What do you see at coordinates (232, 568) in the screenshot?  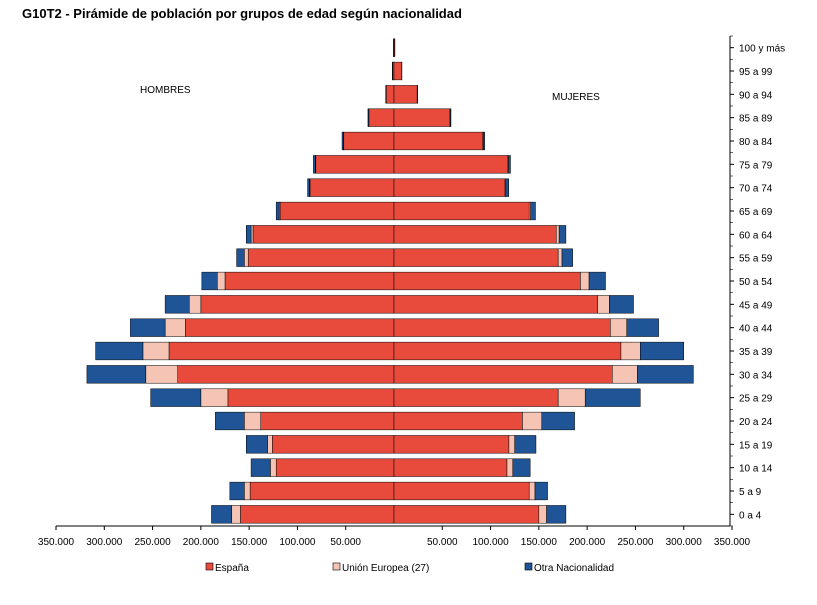 I see `legend-label-espana: España` at bounding box center [232, 568].